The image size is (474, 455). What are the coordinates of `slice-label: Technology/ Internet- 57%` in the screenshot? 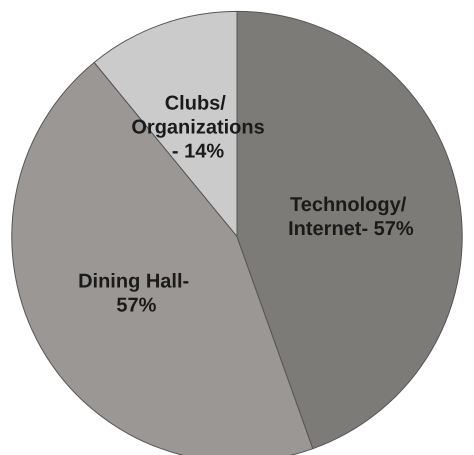 It's located at (351, 217).